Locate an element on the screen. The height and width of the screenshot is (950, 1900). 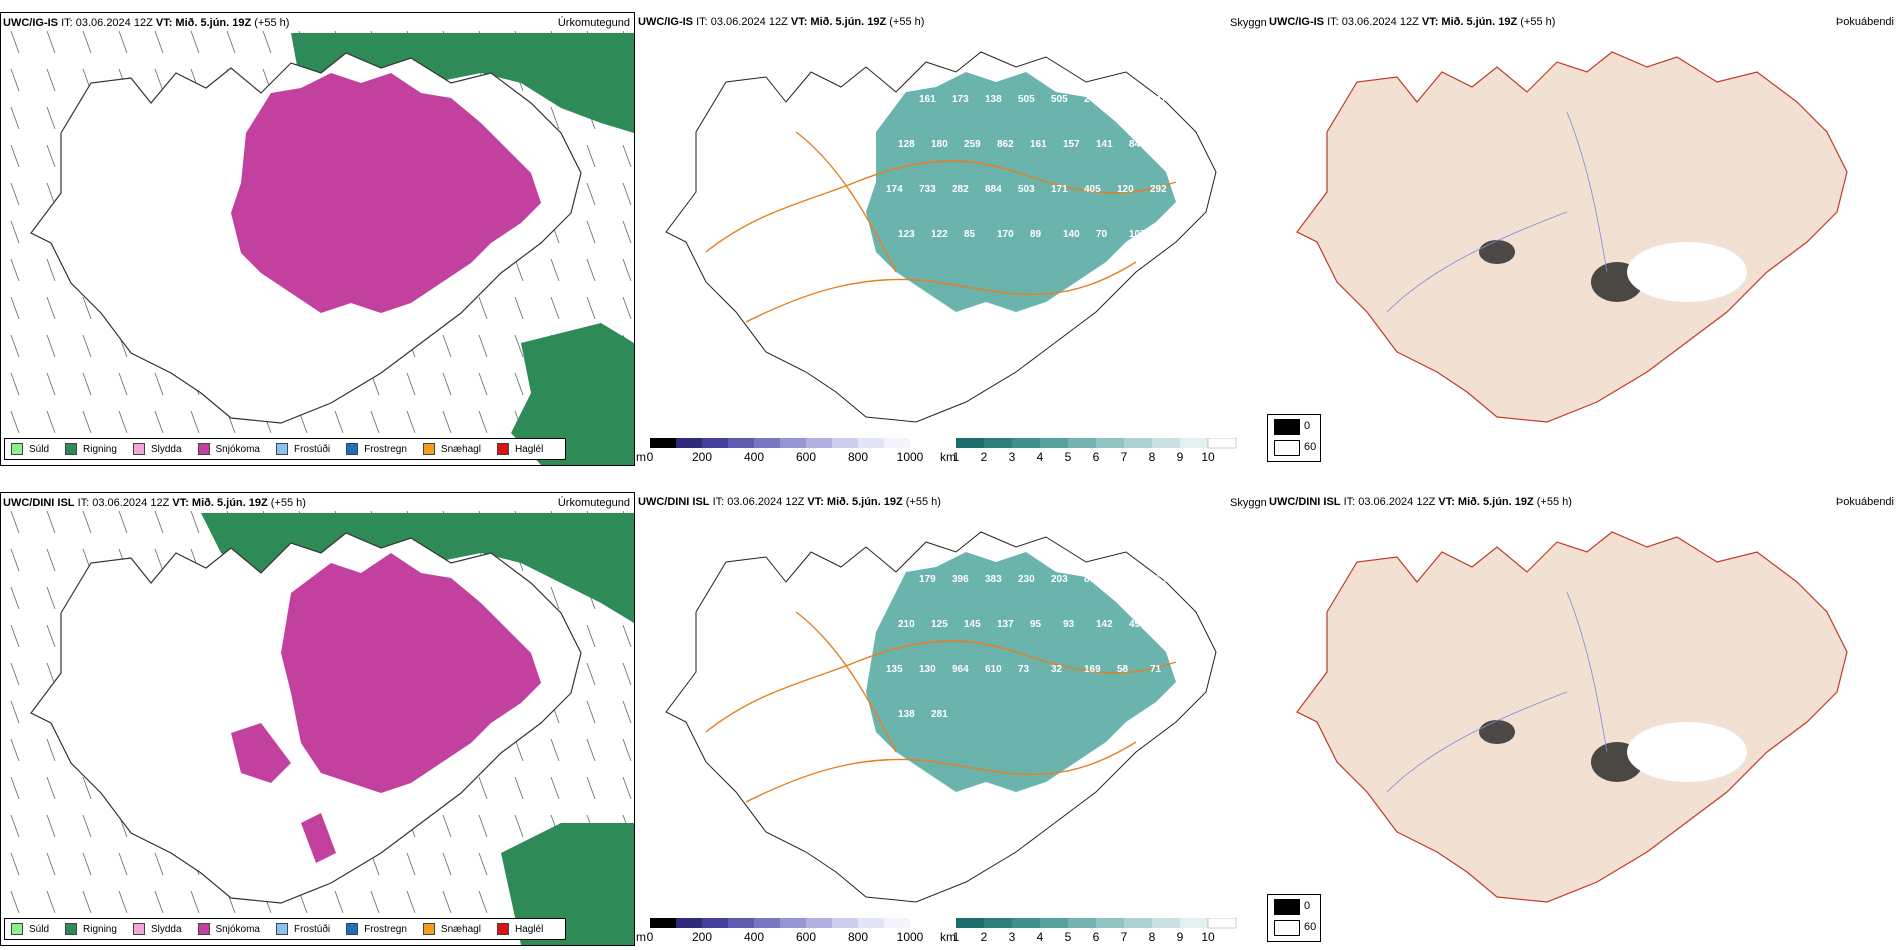
tick-label: 400 is located at coordinates (754, 937).